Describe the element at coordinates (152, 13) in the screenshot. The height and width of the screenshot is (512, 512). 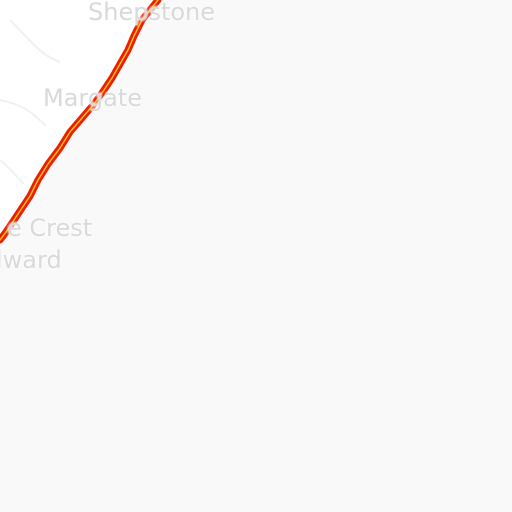
I see `place-label-shepstone: Shepstone` at that location.